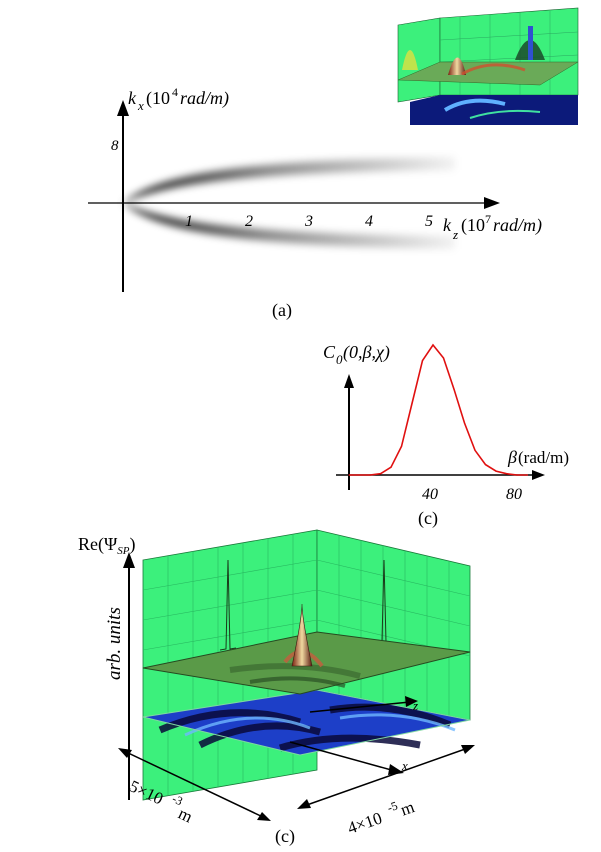 The width and height of the screenshot is (601, 852). What do you see at coordinates (129, 560) in the screenshot?
I see `vertical-axis-arrowhead` at bounding box center [129, 560].